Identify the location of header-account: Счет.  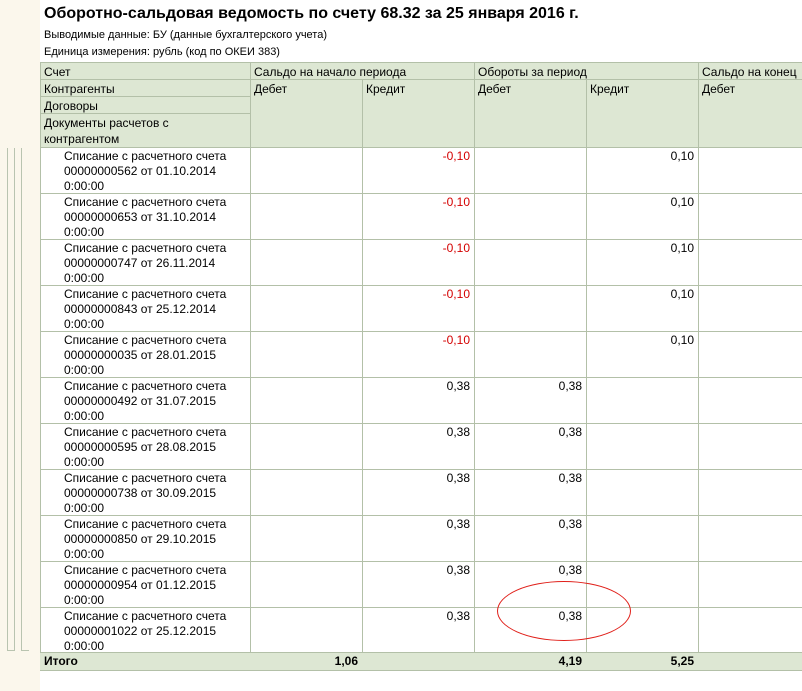
(145, 70).